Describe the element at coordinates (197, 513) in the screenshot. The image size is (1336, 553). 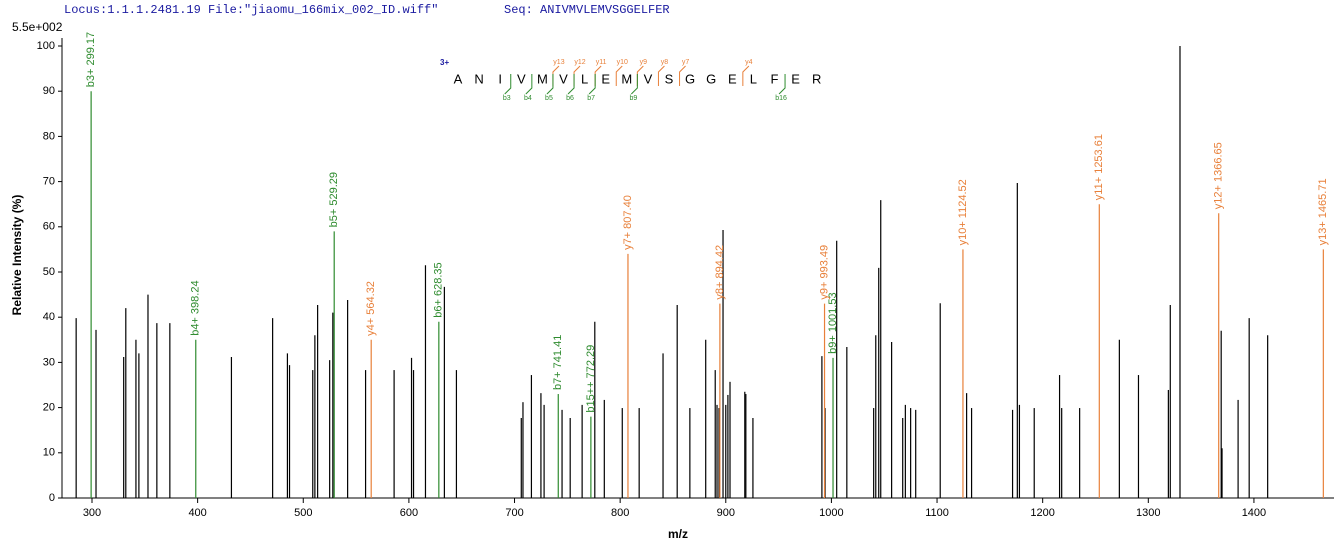
I see `x-tick-label: 400` at that location.